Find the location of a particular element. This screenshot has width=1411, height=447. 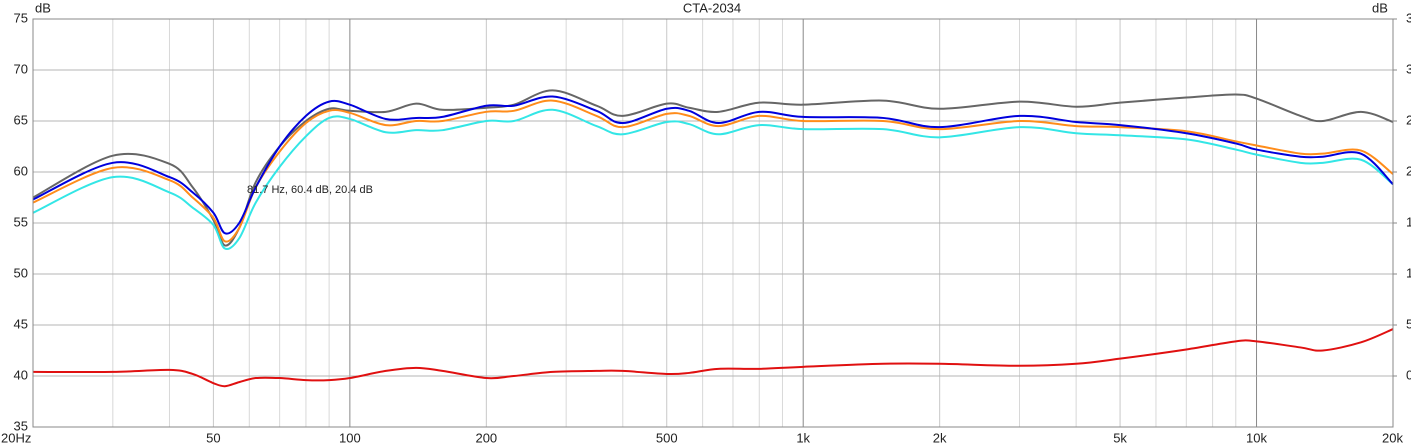

y2-tick-label: 20 is located at coordinates (1408, 170).